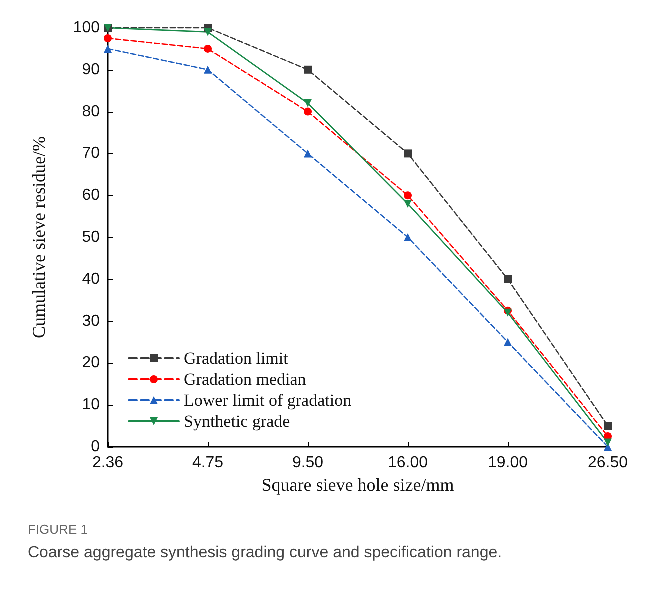 This screenshot has height=601, width=646. I want to click on y-tick-label: 70, so click(91, 153).